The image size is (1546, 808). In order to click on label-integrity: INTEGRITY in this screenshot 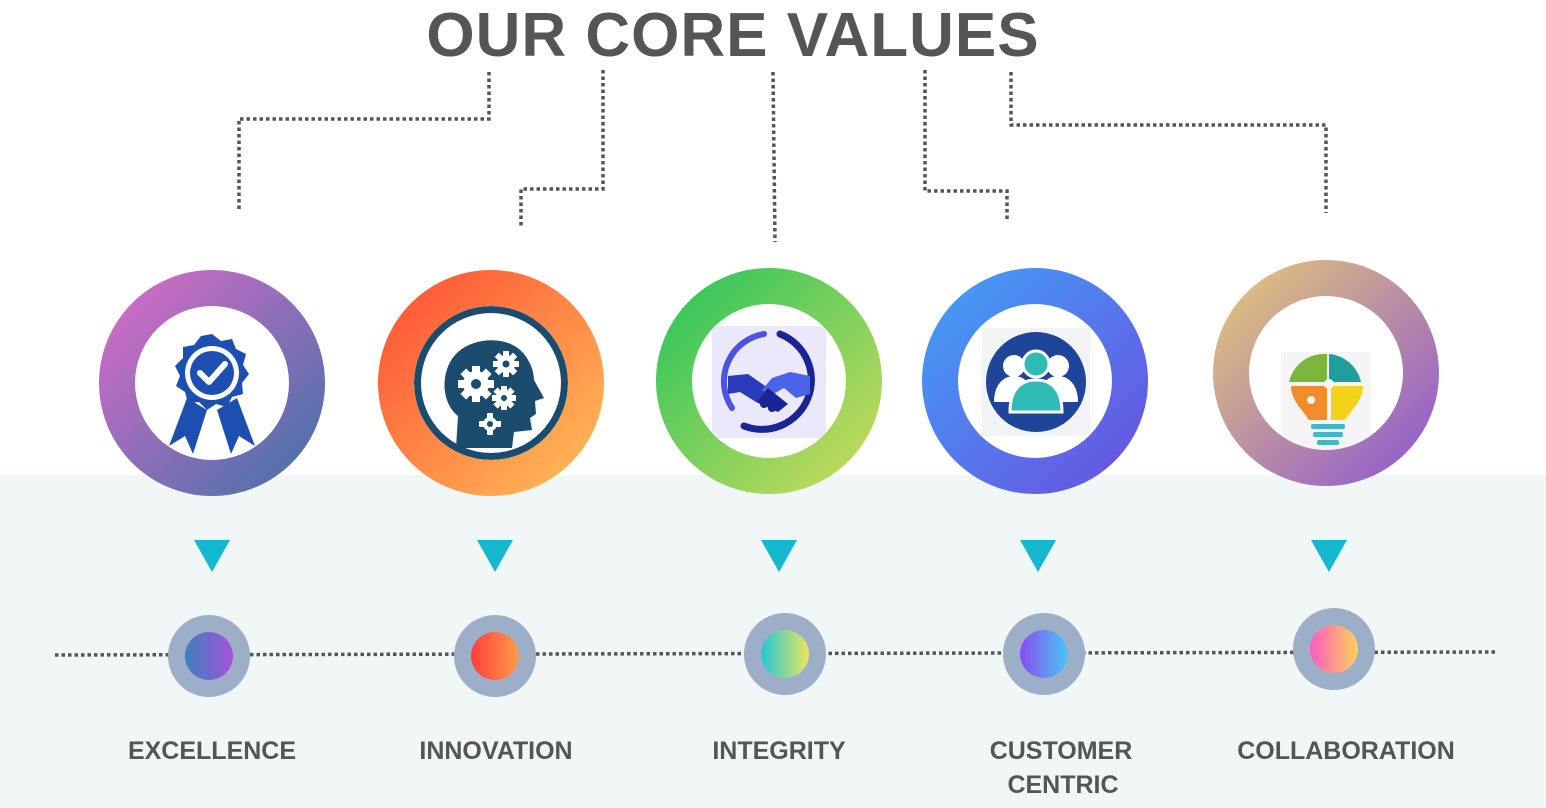, I will do `click(779, 751)`.